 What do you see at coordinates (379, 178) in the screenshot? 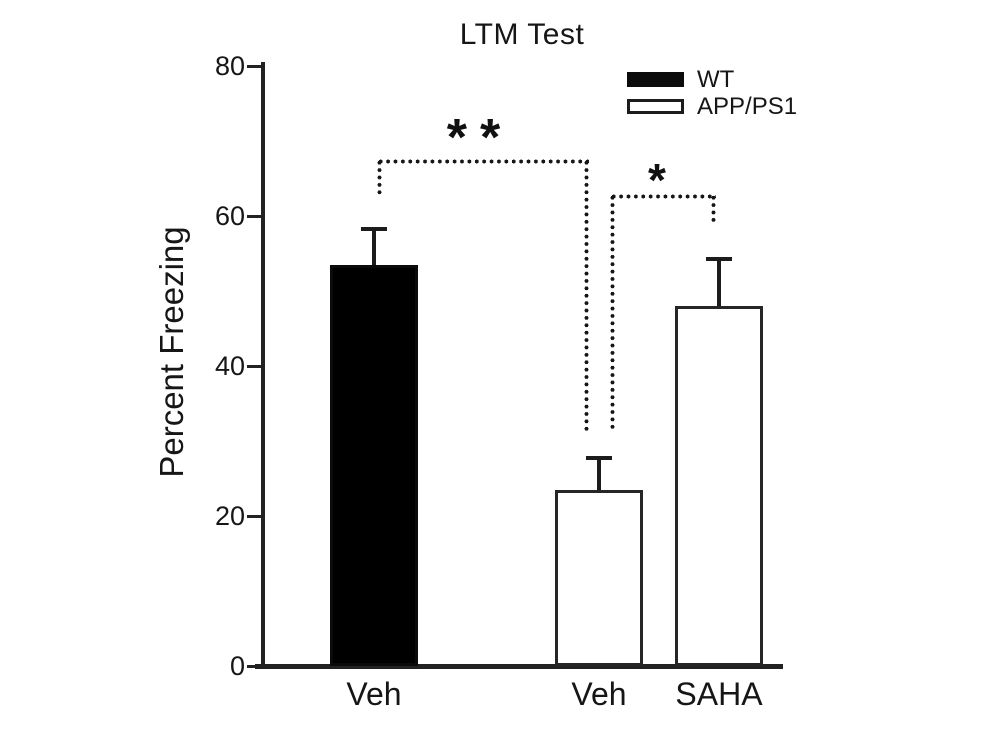
I see `sig-bracket-1-left-stub` at bounding box center [379, 178].